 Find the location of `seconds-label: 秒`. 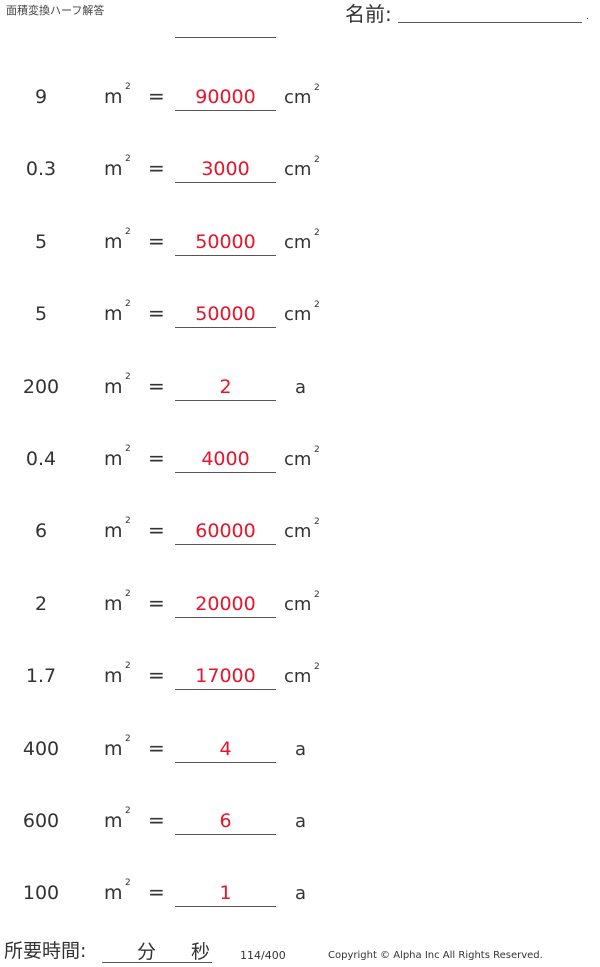

seconds-label: 秒 is located at coordinates (201, 952).